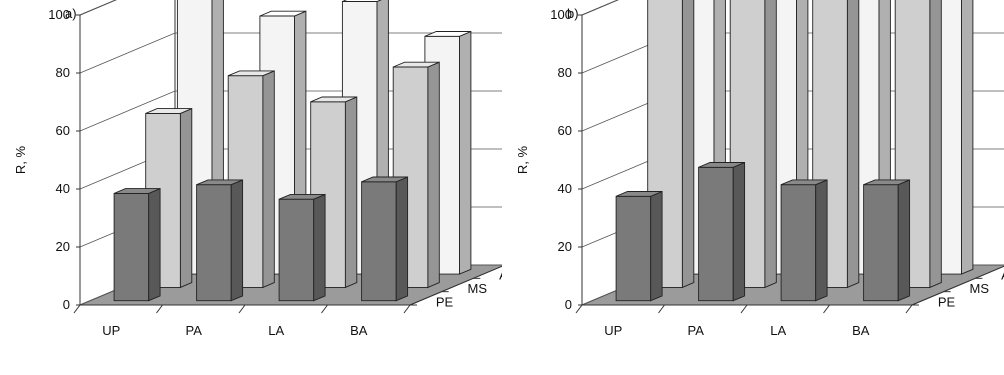  I want to click on panel-label: b), so click(573, 13).